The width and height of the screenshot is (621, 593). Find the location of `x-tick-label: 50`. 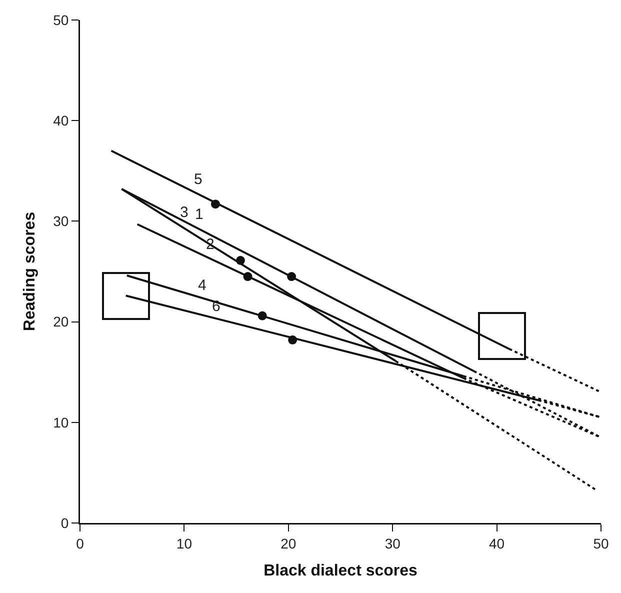

x-tick-label: 50 is located at coordinates (601, 543).